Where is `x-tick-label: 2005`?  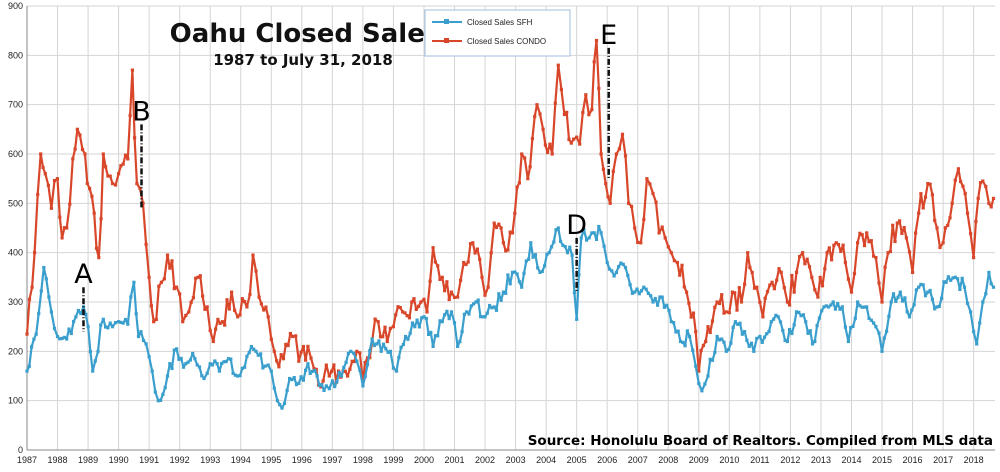 x-tick-label: 2005 is located at coordinates (577, 460).